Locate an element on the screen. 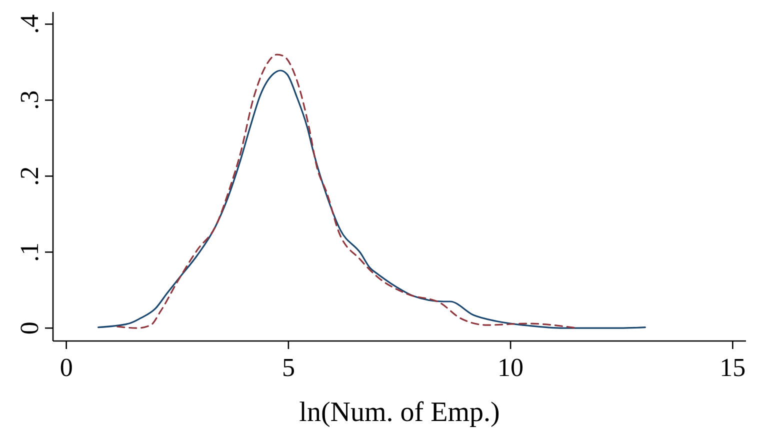  x-tick-label: 10 is located at coordinates (511, 367).